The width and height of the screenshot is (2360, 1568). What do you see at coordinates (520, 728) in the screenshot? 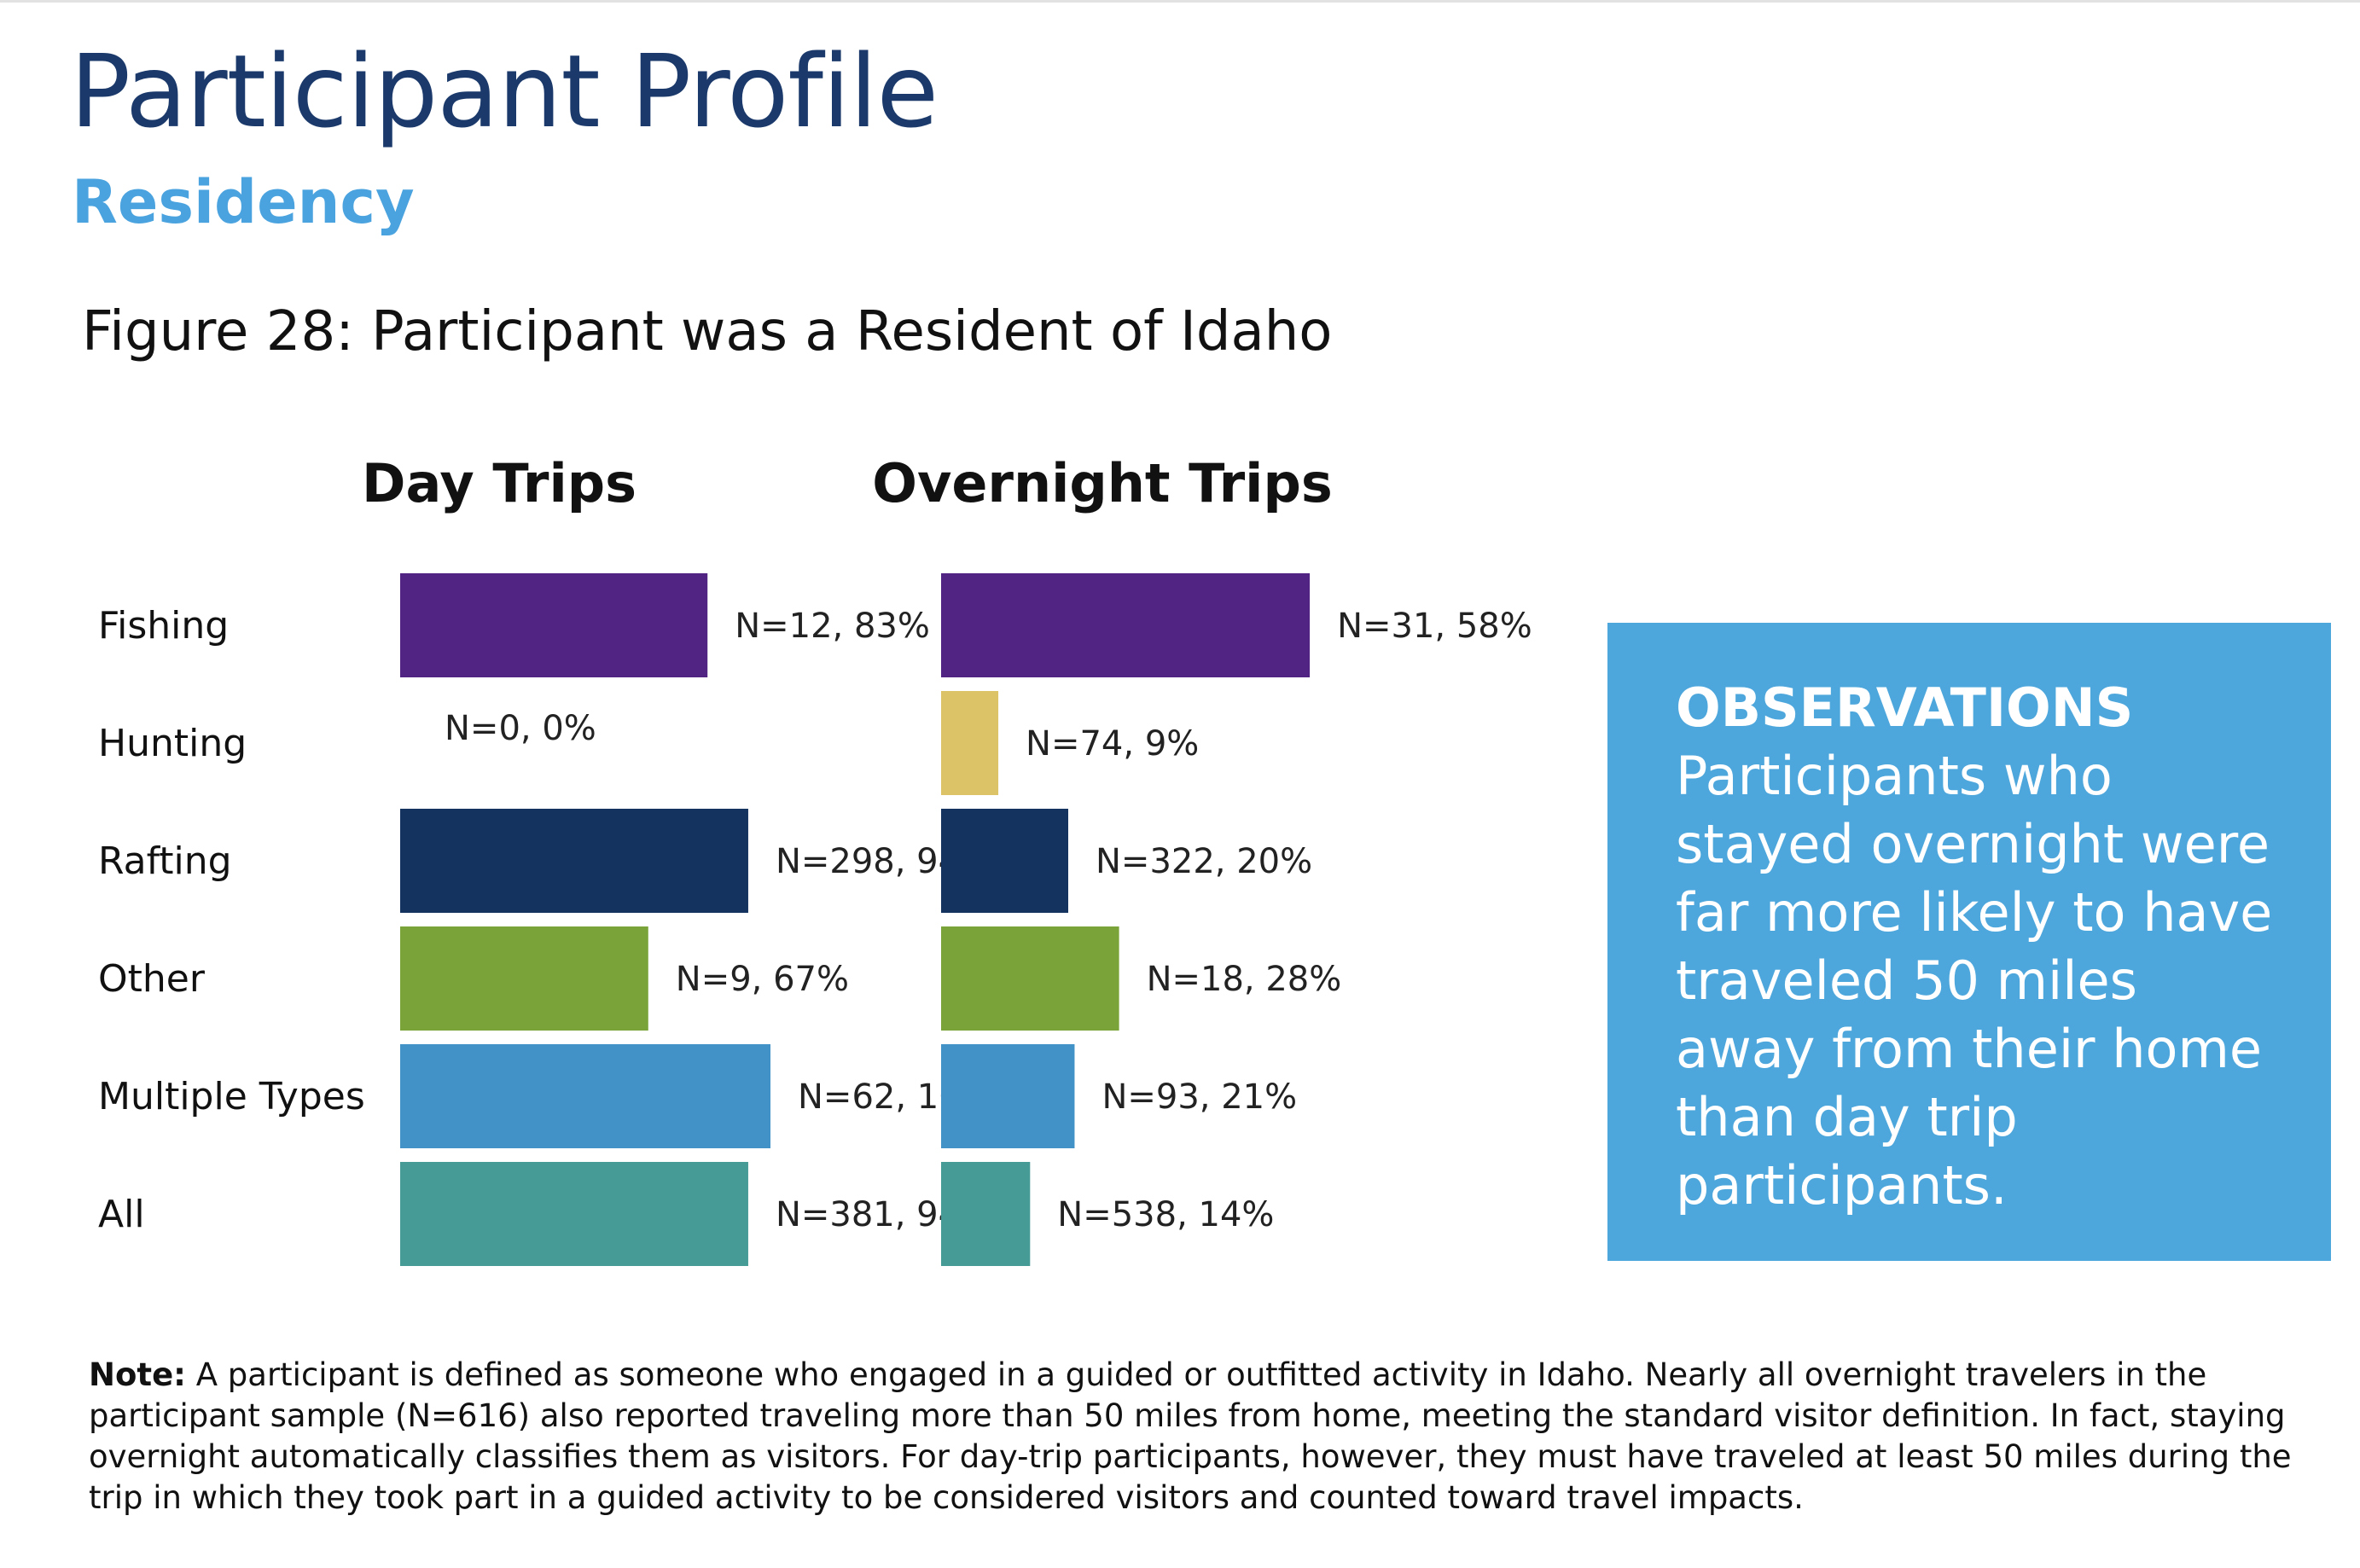
I see `day-trips-label-hunting: N=0, 0%` at bounding box center [520, 728].